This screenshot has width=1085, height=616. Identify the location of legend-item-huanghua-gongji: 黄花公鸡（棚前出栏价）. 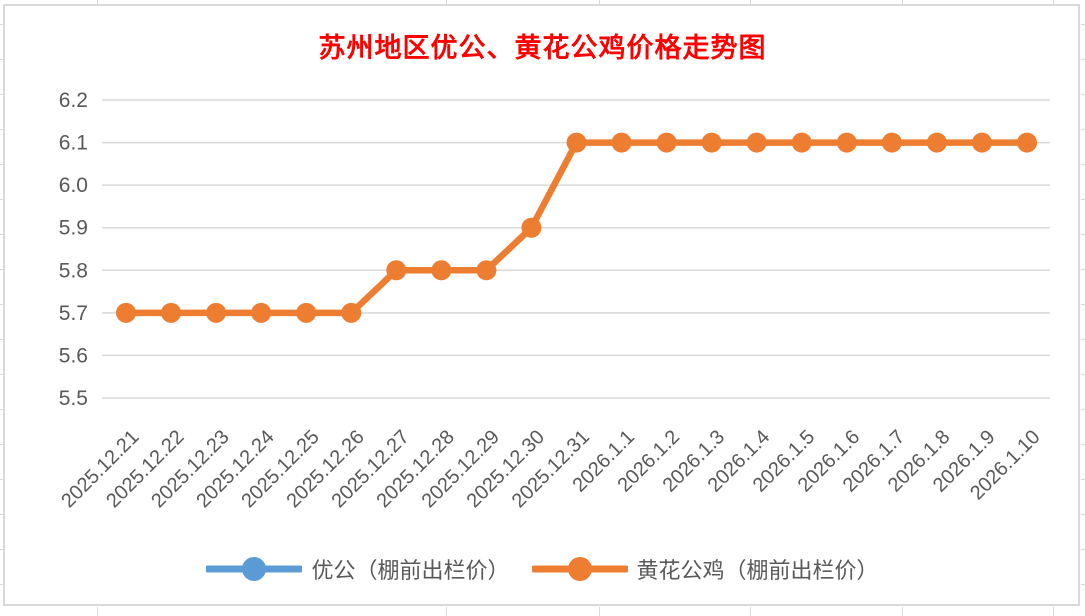
(705, 569).